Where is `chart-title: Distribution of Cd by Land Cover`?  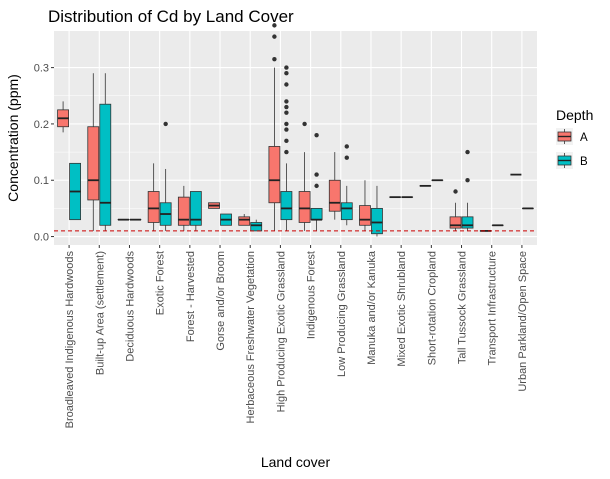
chart-title: Distribution of Cd by Land Cover is located at coordinates (171, 16).